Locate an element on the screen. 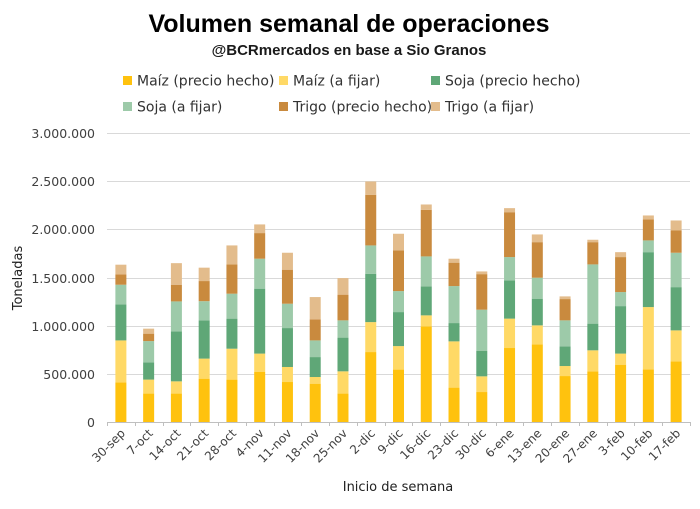  bar-stack-20-ene is located at coordinates (565, 359).